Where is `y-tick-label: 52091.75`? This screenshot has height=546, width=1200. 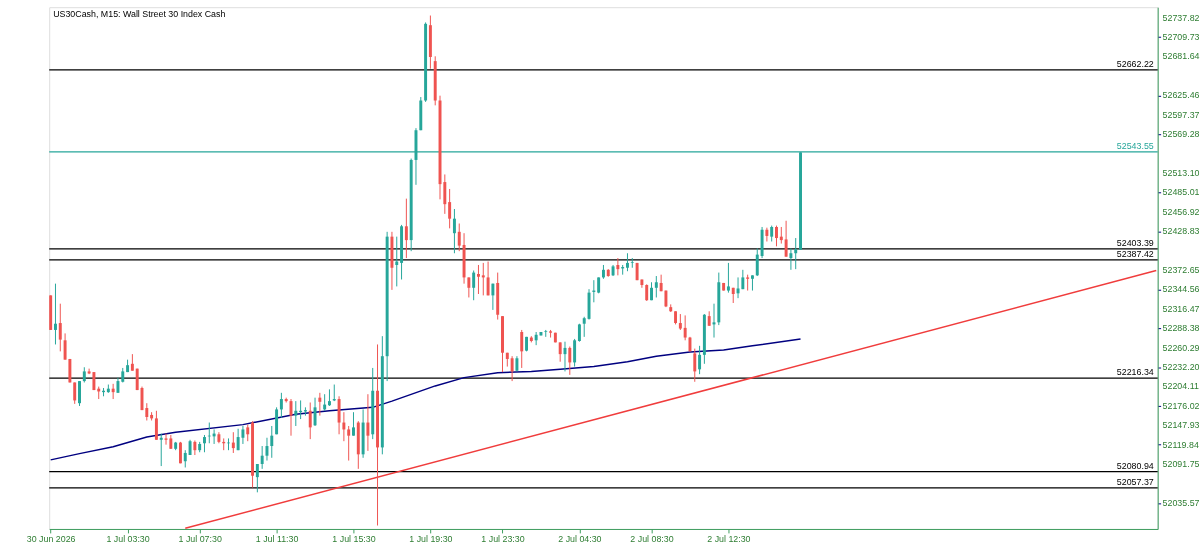
y-tick-label: 52091.75 is located at coordinates (1181, 464).